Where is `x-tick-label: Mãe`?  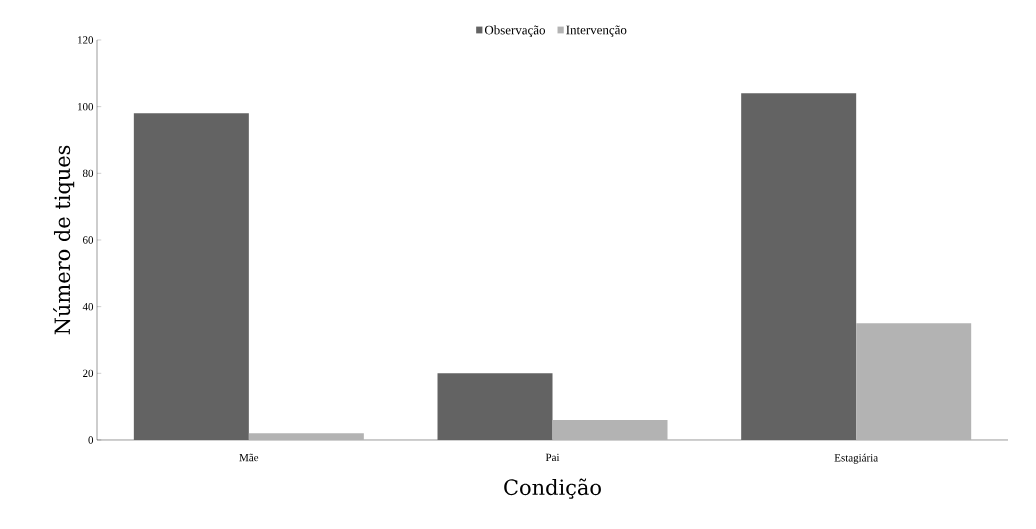
x-tick-label: Mãe is located at coordinates (249, 457).